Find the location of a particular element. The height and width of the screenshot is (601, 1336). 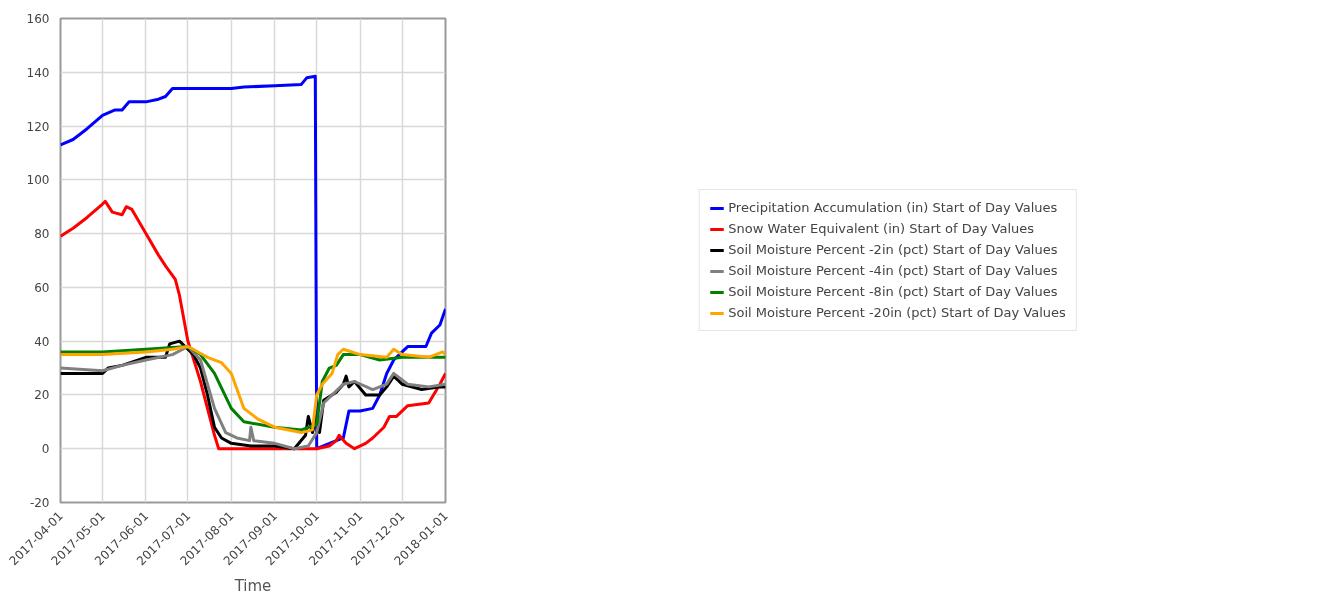

legend-label: Soil Moisture Percent -2in (pct) Start of Day Values is located at coordinates (893, 249).